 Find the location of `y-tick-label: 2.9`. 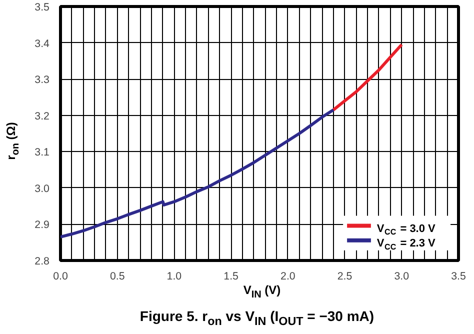

y-tick-label: 2.9 is located at coordinates (42, 225).